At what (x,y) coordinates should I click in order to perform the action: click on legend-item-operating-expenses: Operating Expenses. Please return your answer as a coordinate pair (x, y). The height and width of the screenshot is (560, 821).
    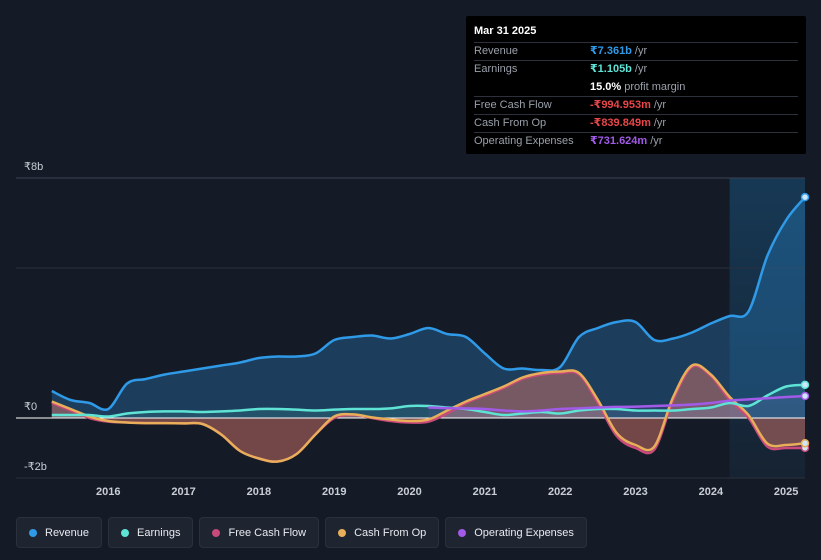
    Looking at the image, I should click on (516, 532).